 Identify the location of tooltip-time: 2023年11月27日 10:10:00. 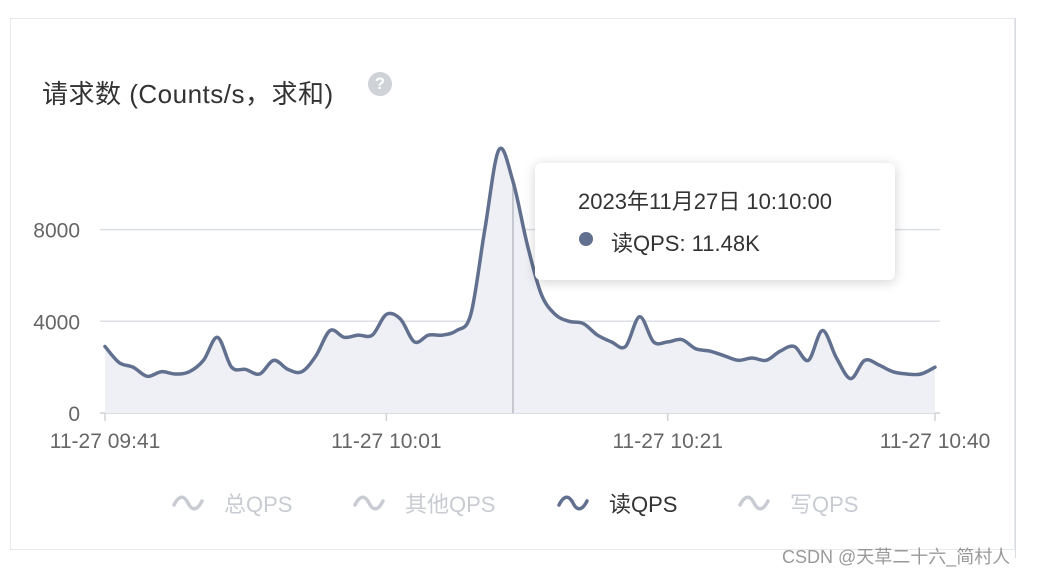
(705, 201).